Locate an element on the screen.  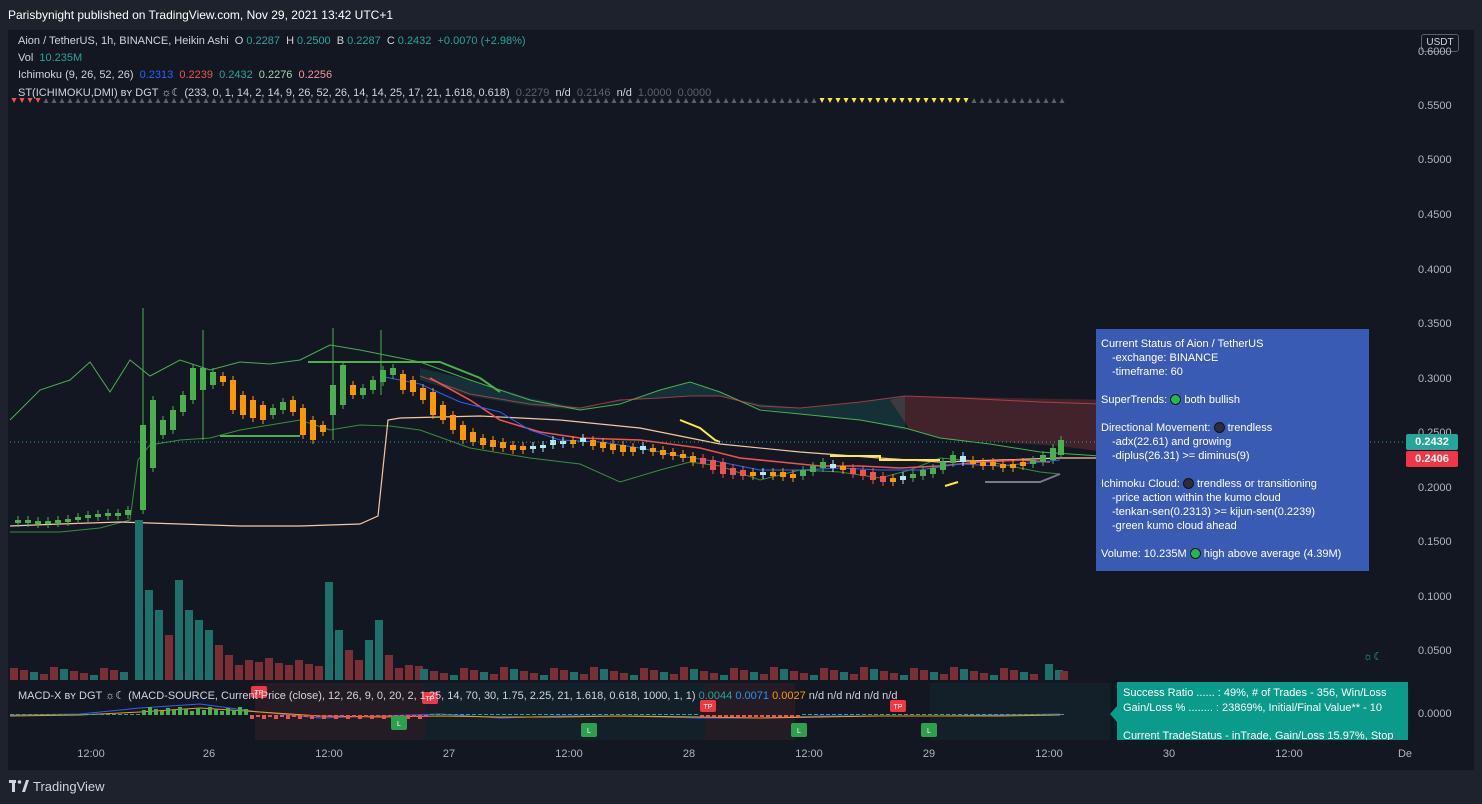
st-value-3: 0.2146 is located at coordinates (593, 93).